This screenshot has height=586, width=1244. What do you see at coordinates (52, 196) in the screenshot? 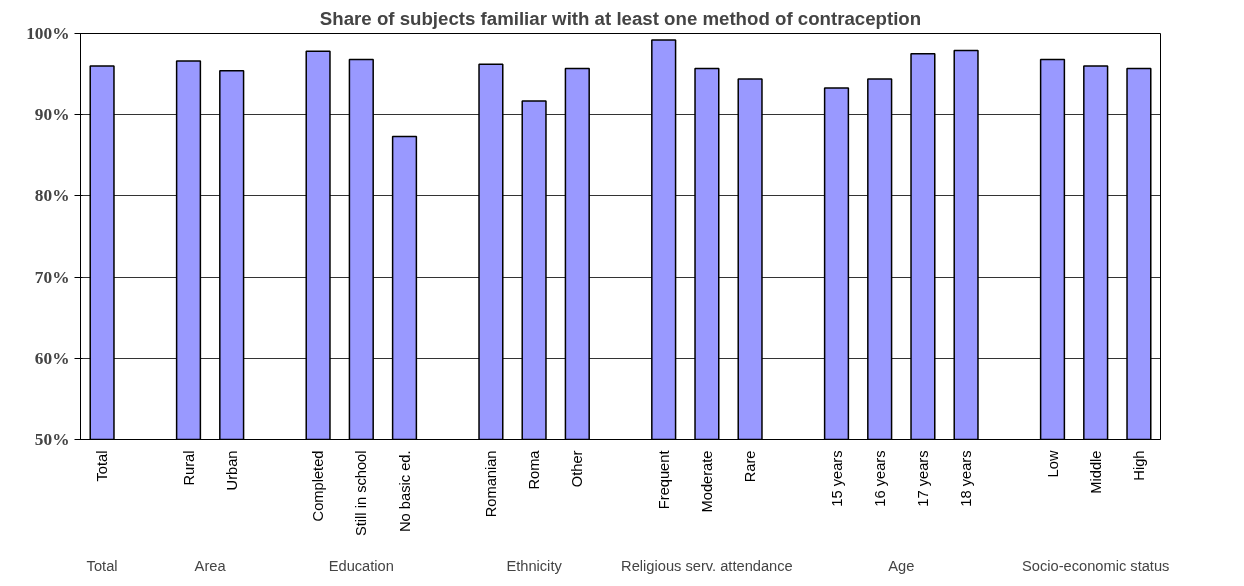
I see `y-tick-label: 80%` at bounding box center [52, 196].